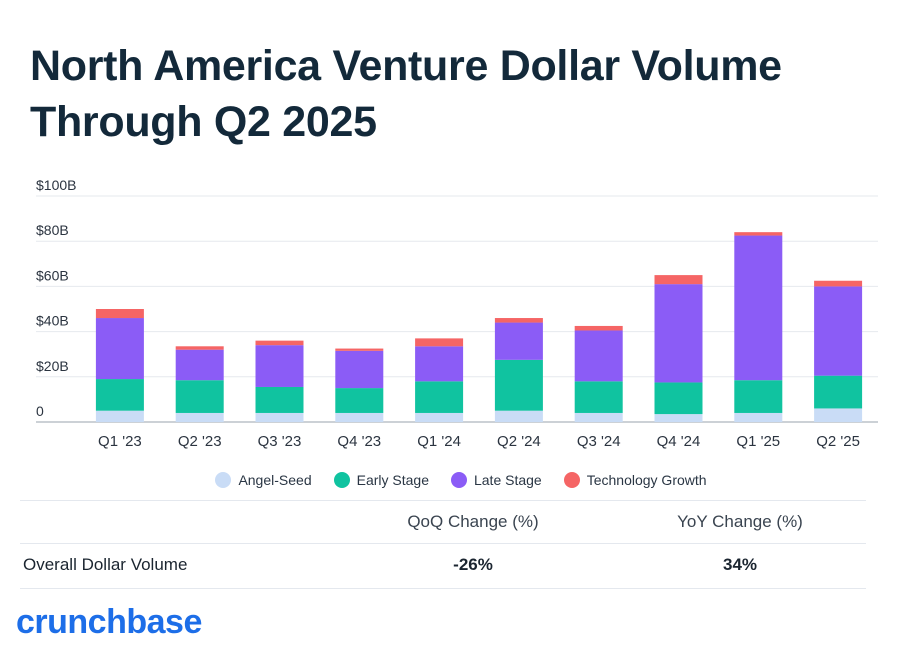 Image resolution: width=922 pixels, height=671 pixels. Describe the element at coordinates (740, 564) in the screenshot. I see `yoy-value: 34%` at that location.